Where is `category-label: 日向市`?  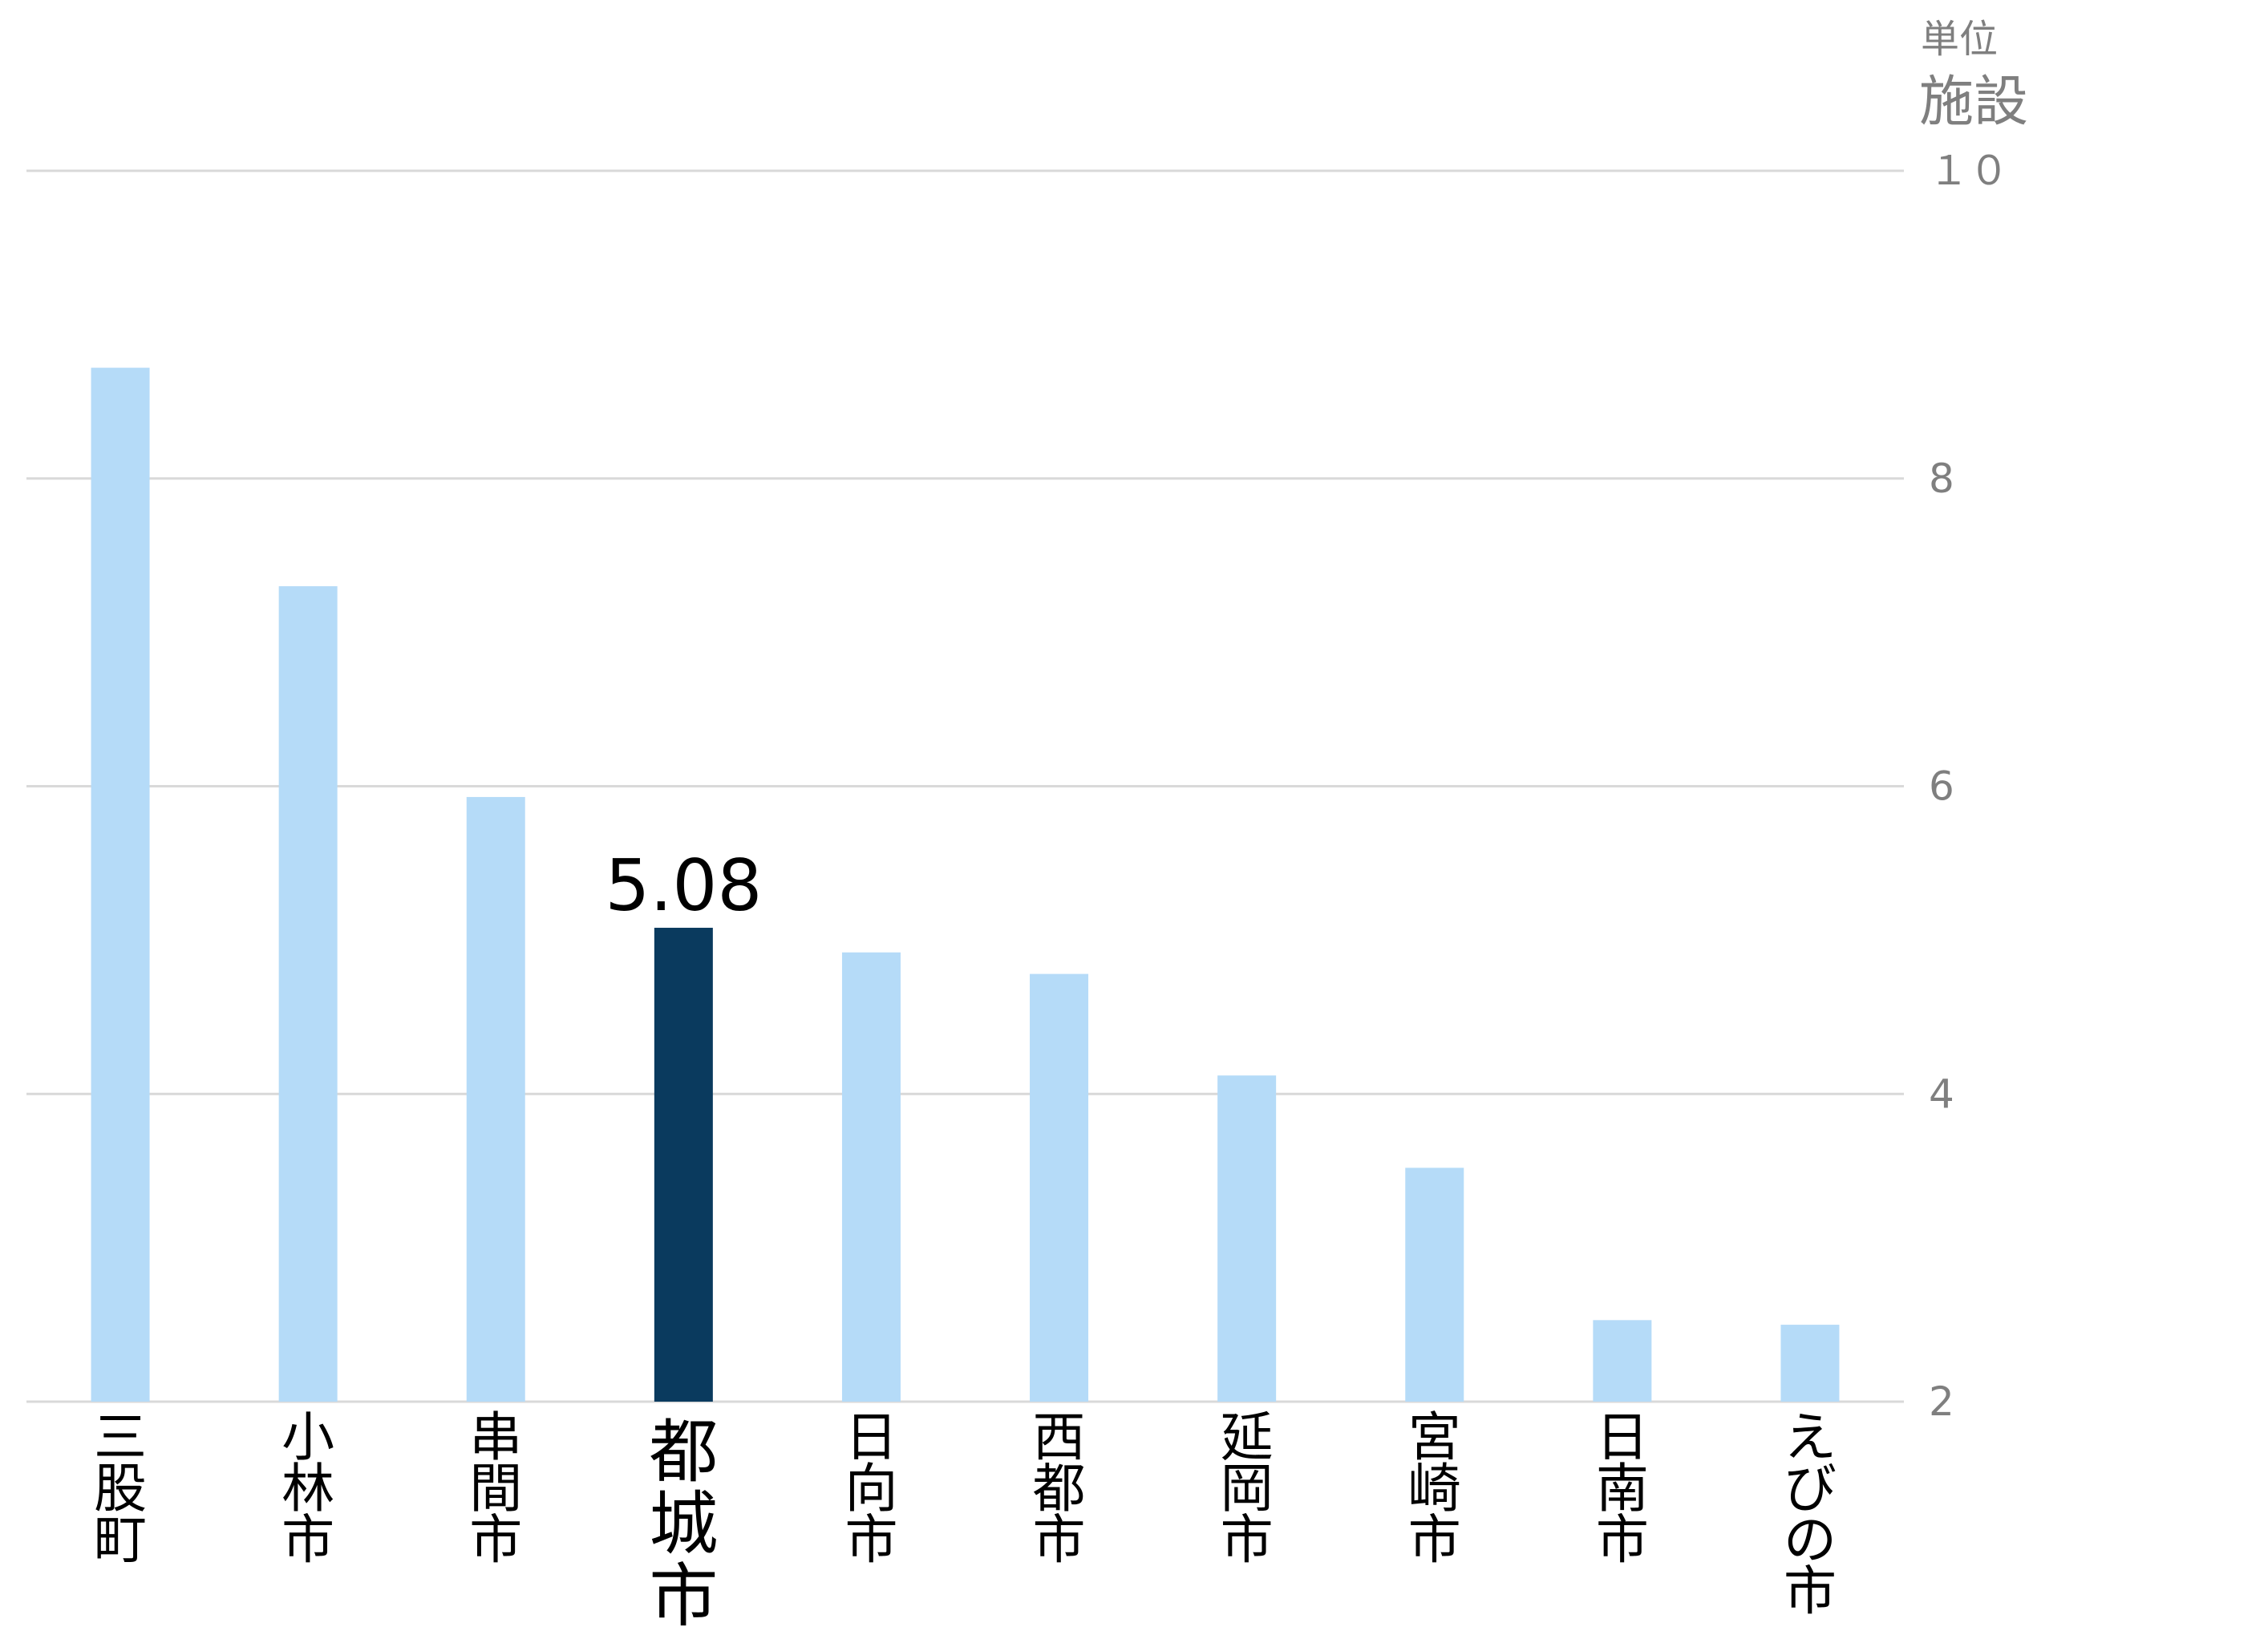
category-label: 日向市 is located at coordinates (871, 1489).